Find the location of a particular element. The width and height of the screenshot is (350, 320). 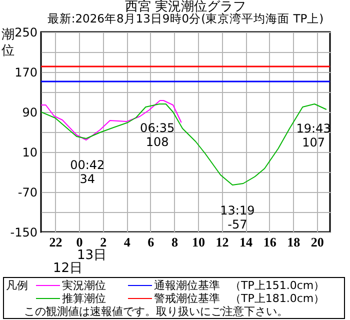

x-tick-label: 12 is located at coordinates (222, 242).